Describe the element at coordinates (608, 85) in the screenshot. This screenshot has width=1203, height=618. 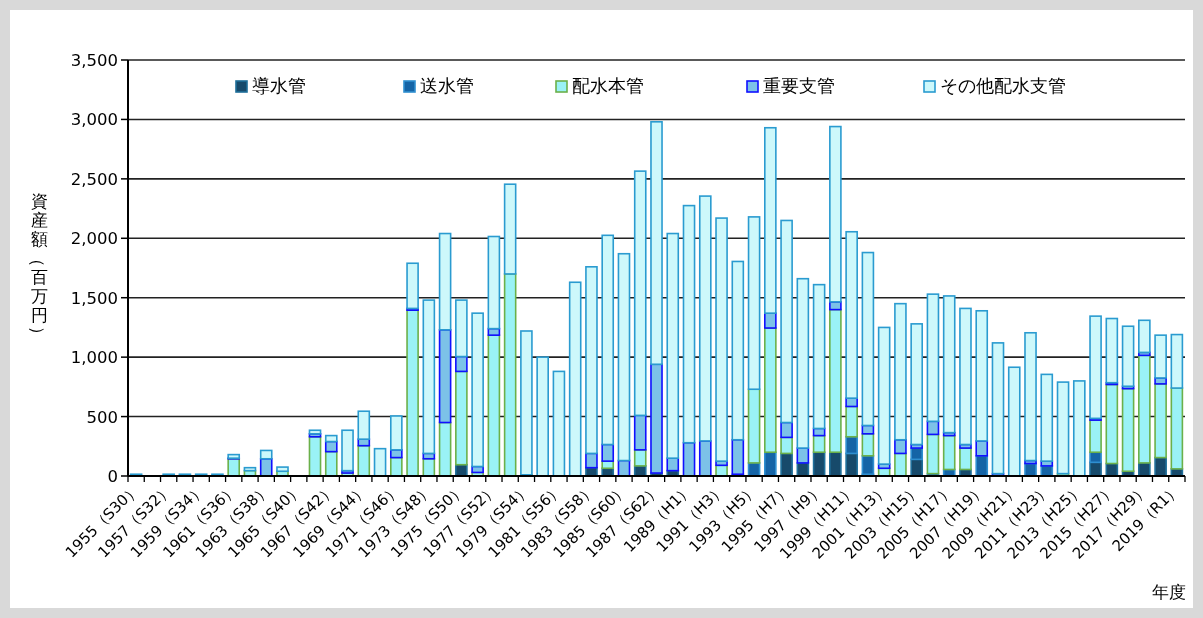
I see `legend-label: 配水本管` at that location.